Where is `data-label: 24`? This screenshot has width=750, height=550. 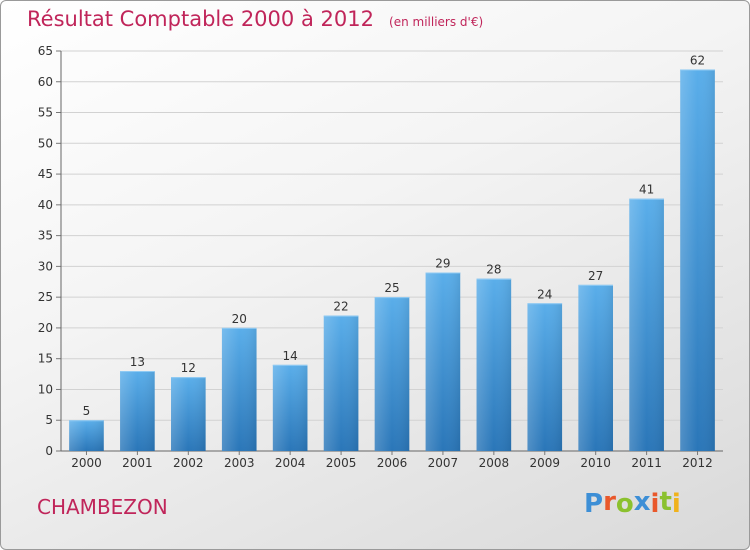
data-label: 24 is located at coordinates (544, 294).